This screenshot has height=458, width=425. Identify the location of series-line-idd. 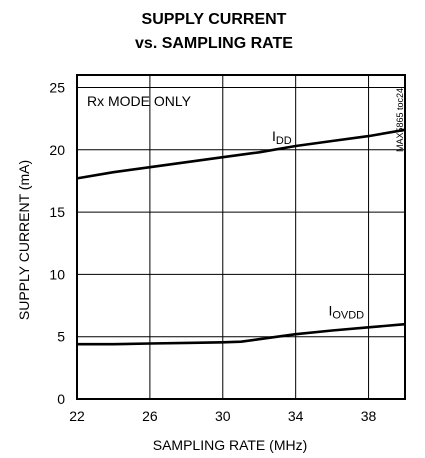
(241, 154).